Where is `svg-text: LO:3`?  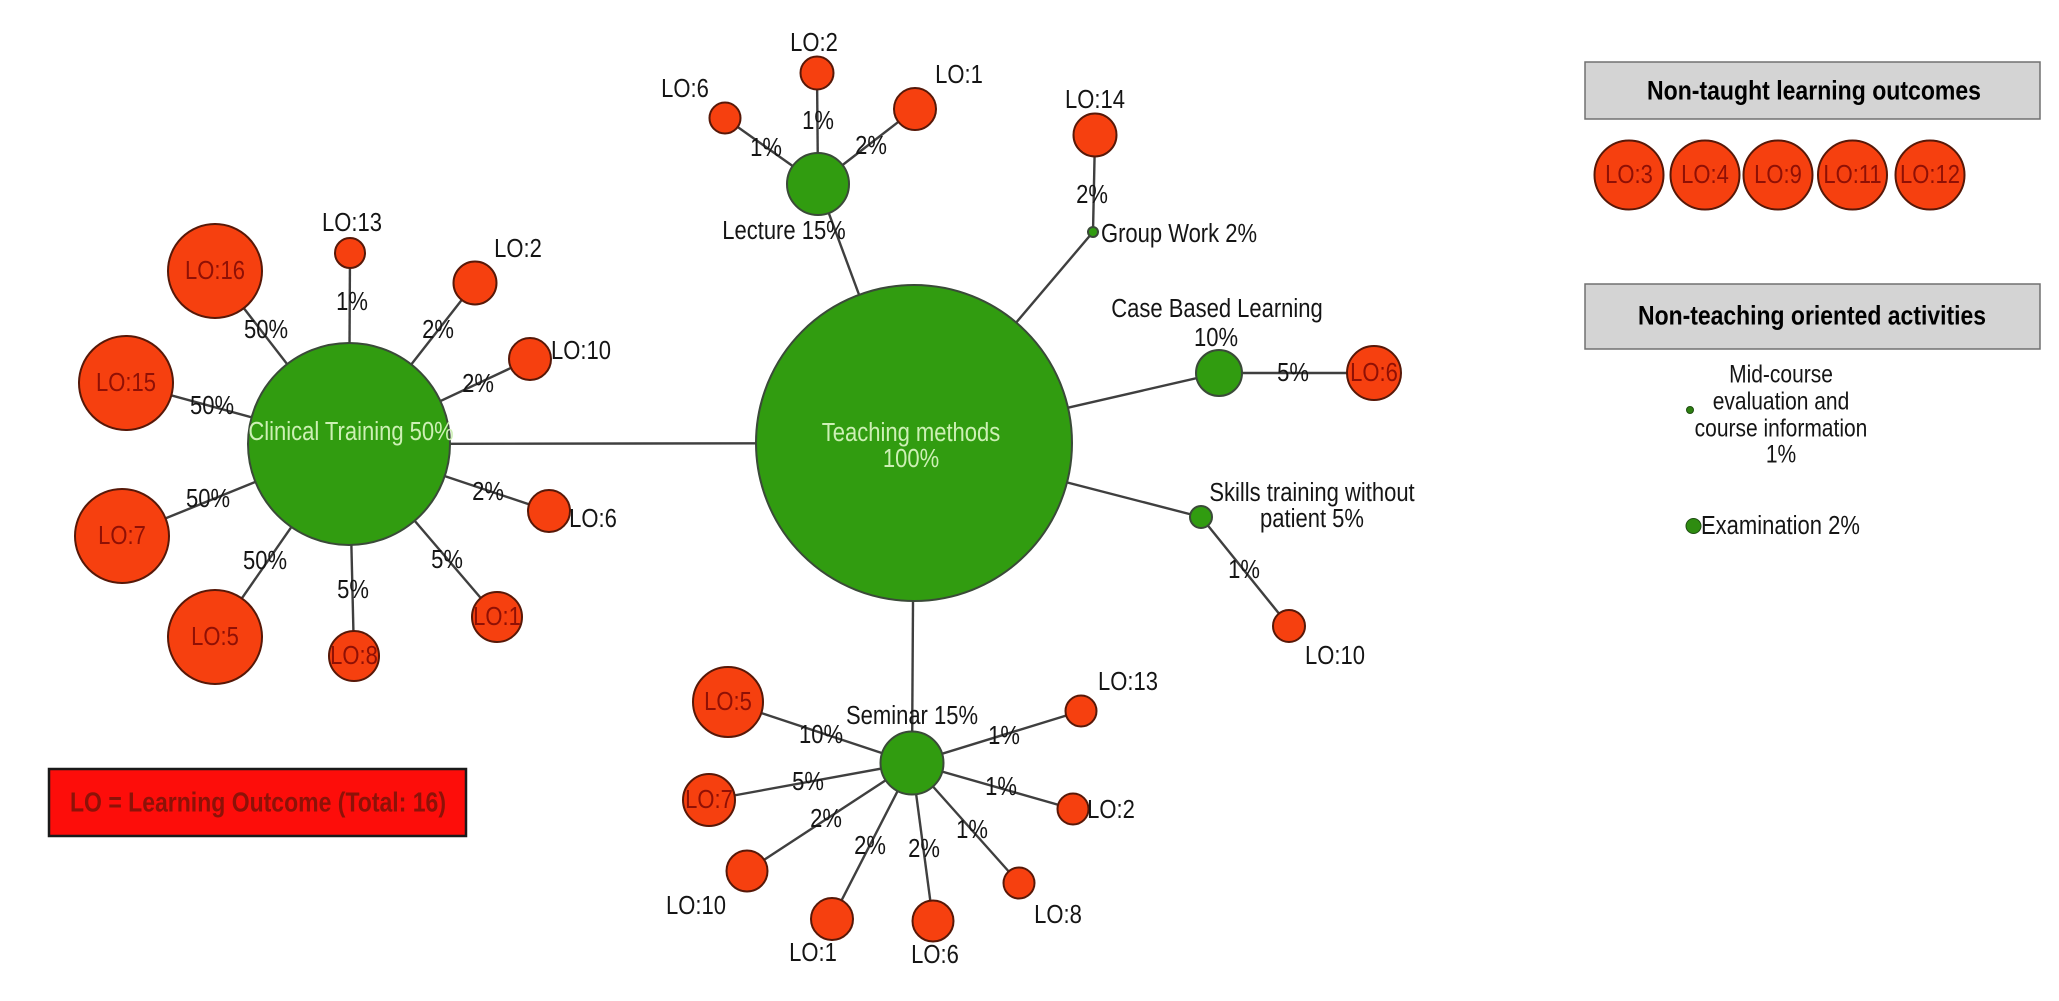
svg-text: LO:3 is located at coordinates (1629, 174).